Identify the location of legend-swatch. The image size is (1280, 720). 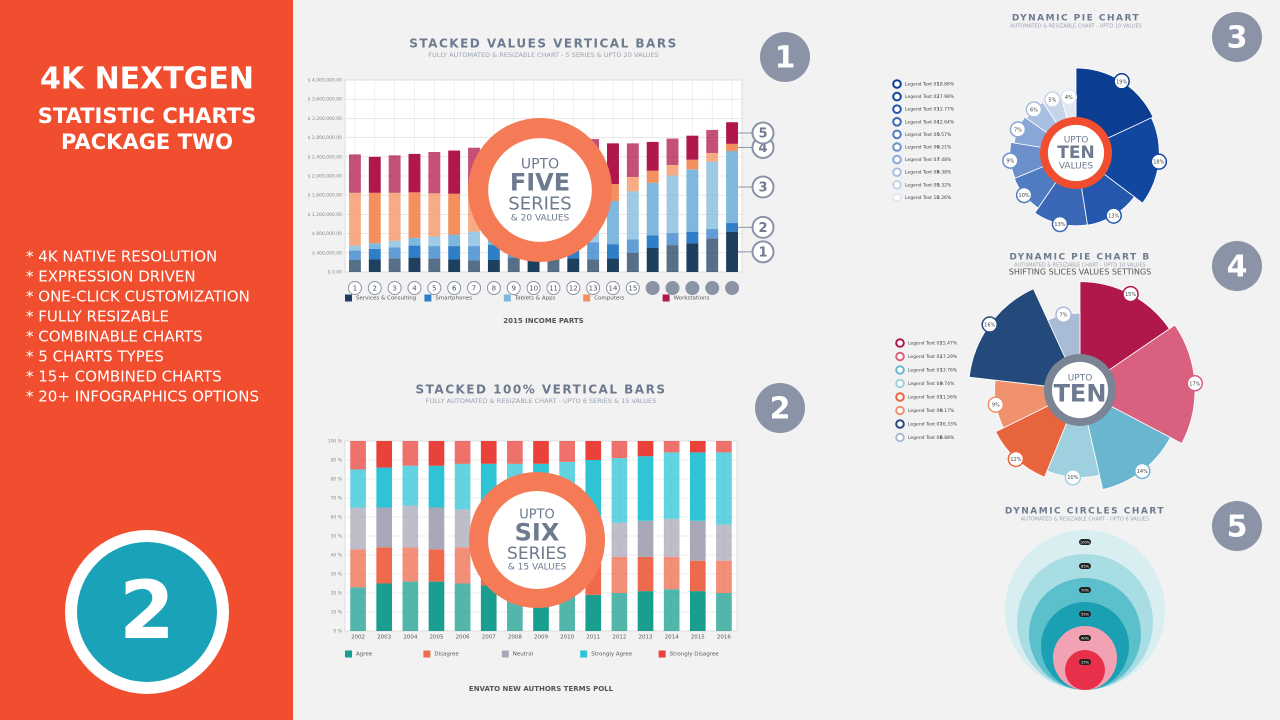
(428, 298).